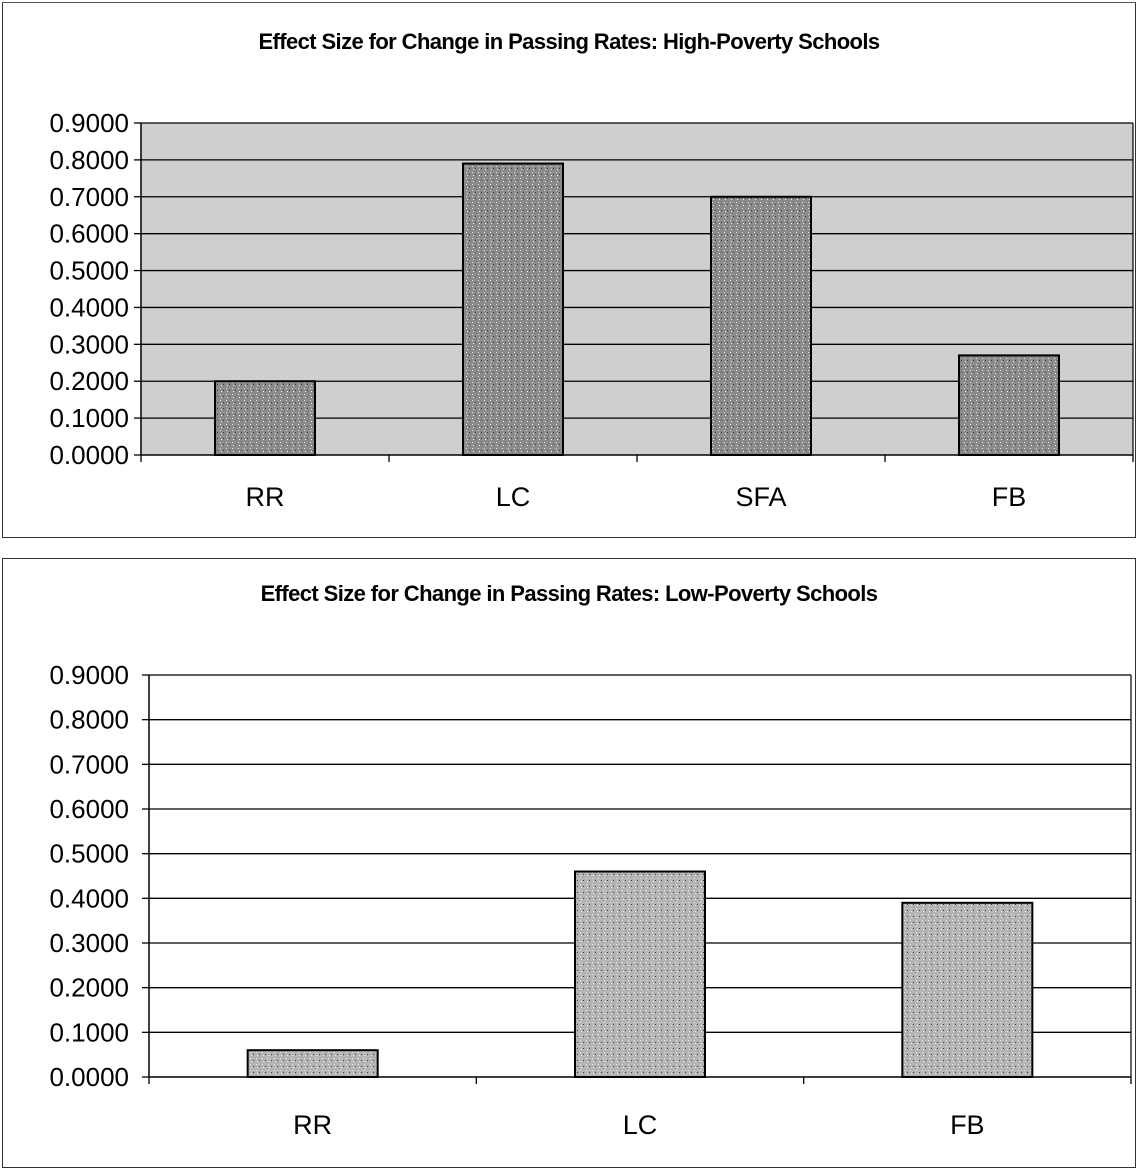  What do you see at coordinates (760, 497) in the screenshot?
I see `x-category-label: SFA` at bounding box center [760, 497].